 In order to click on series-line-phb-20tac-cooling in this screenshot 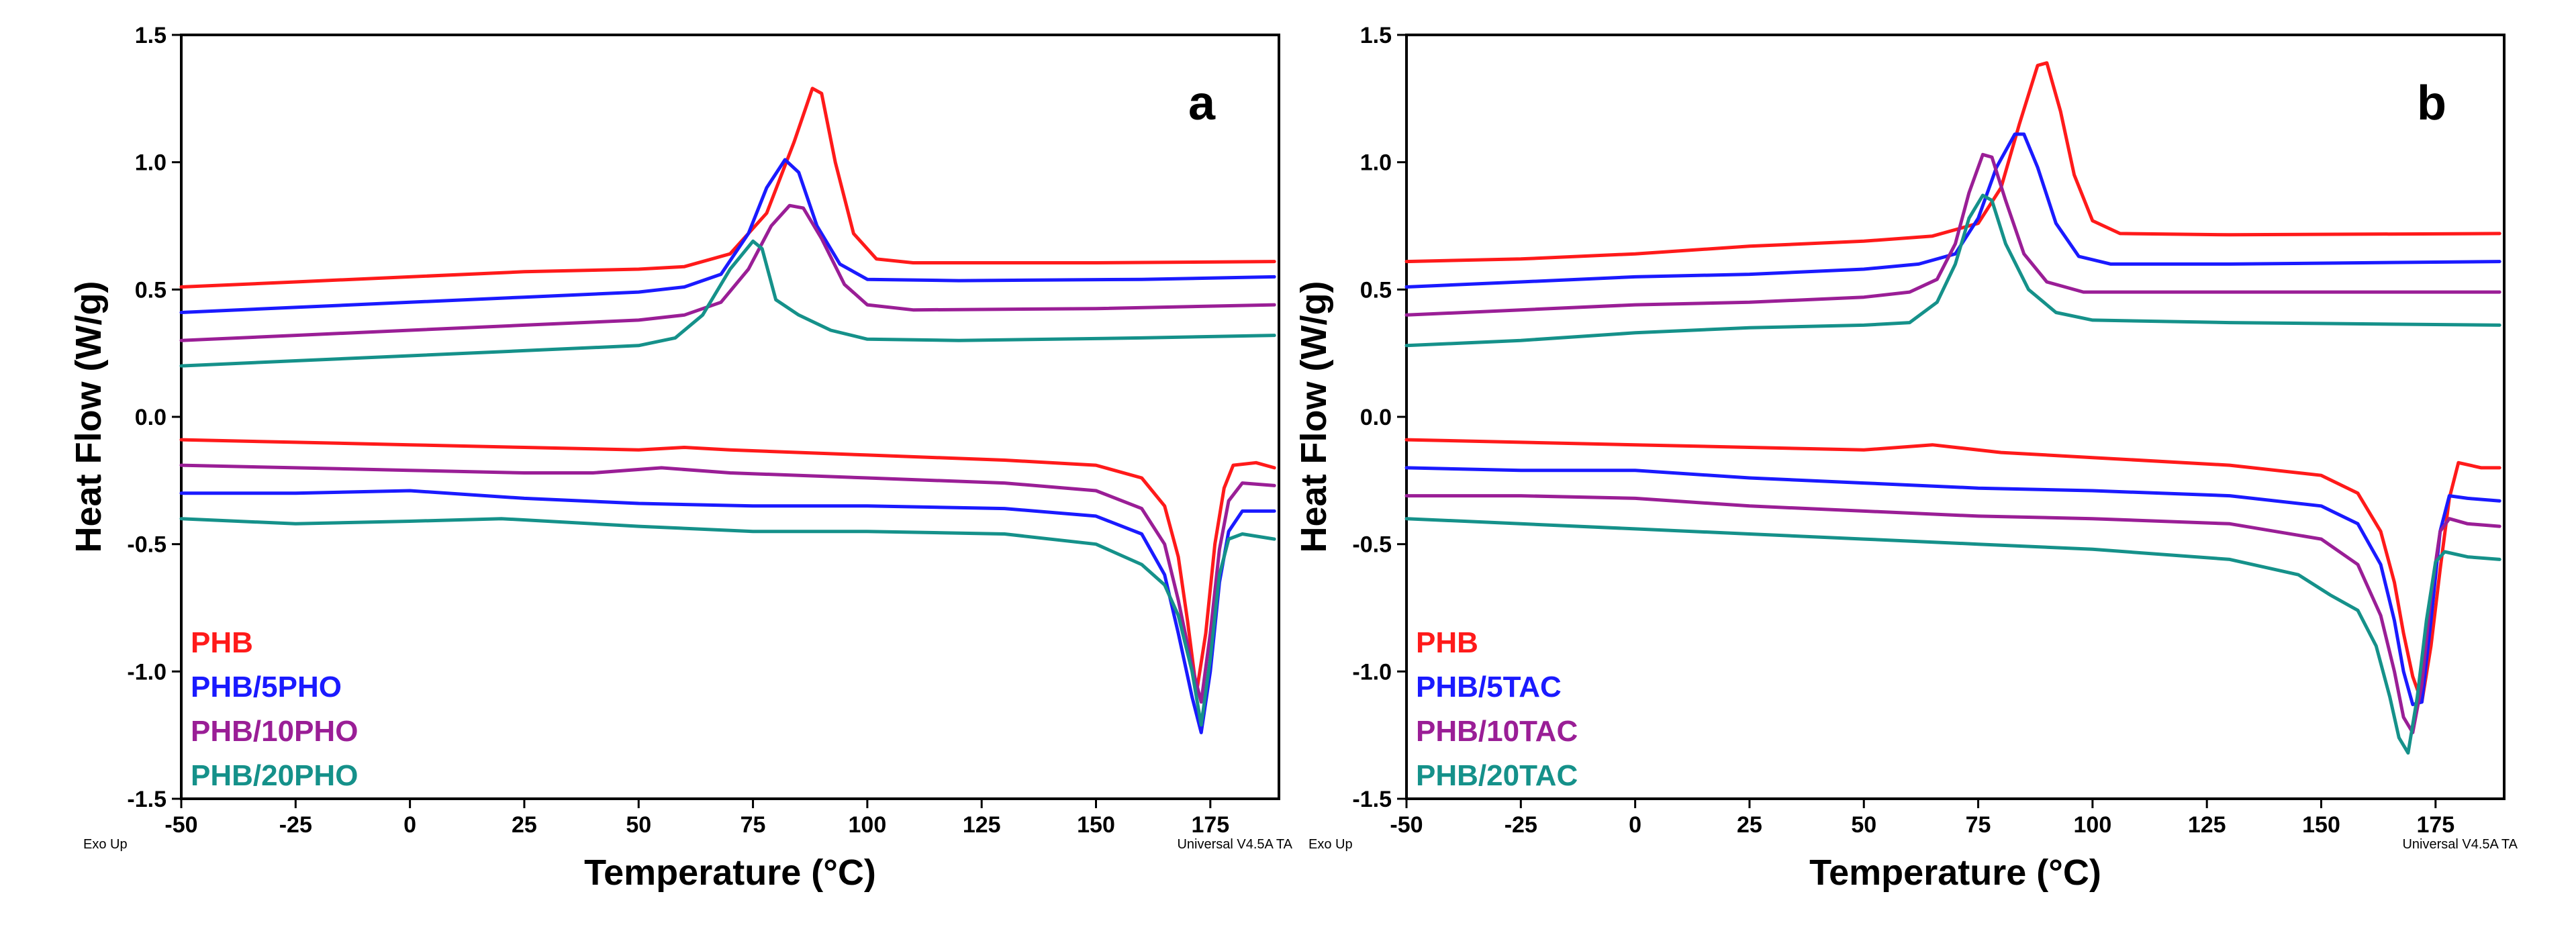, I will do `click(1952, 270)`.